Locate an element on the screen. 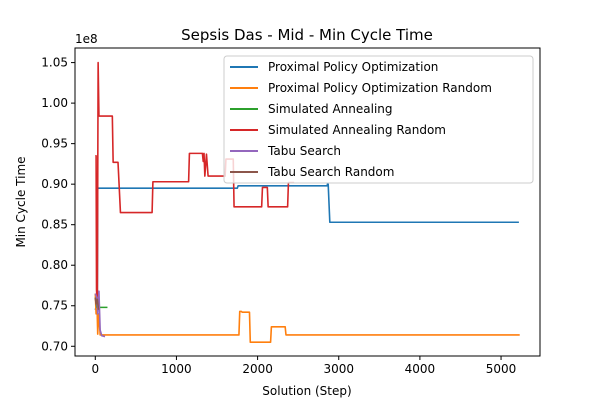 Image resolution: width=600 pixels, height=400 pixels. x-axis: 0 1000 2000 3000 4000 5000 is located at coordinates (303, 366).